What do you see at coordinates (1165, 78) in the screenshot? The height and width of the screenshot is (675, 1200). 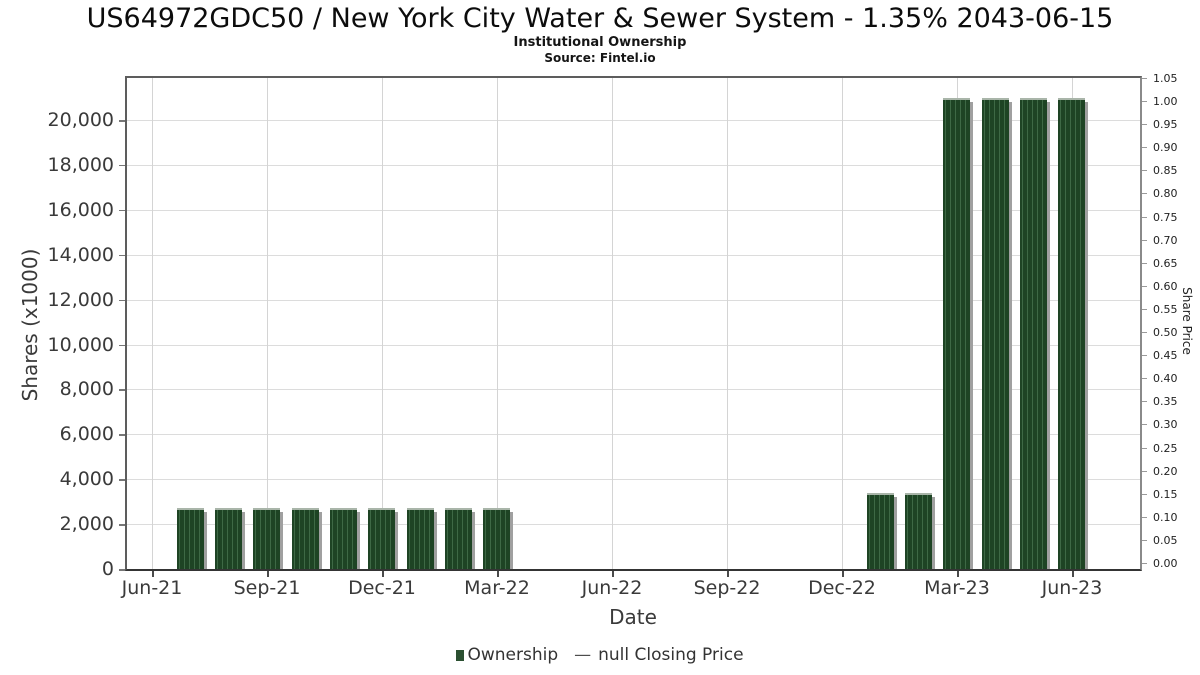 I see `y-right-tick-label: 1.05` at bounding box center [1165, 78].